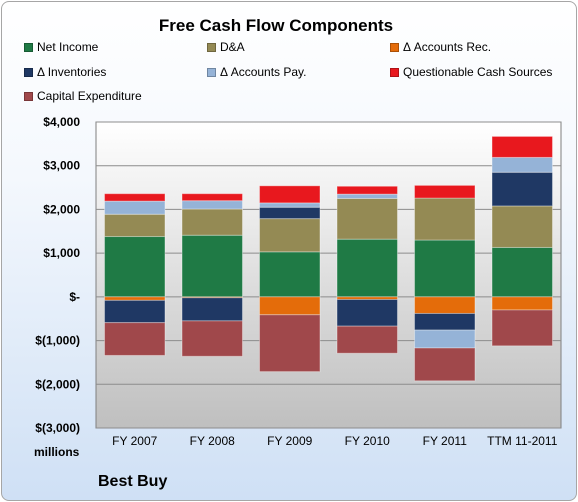  I want to click on y-unit-label: millions, so click(57, 452).